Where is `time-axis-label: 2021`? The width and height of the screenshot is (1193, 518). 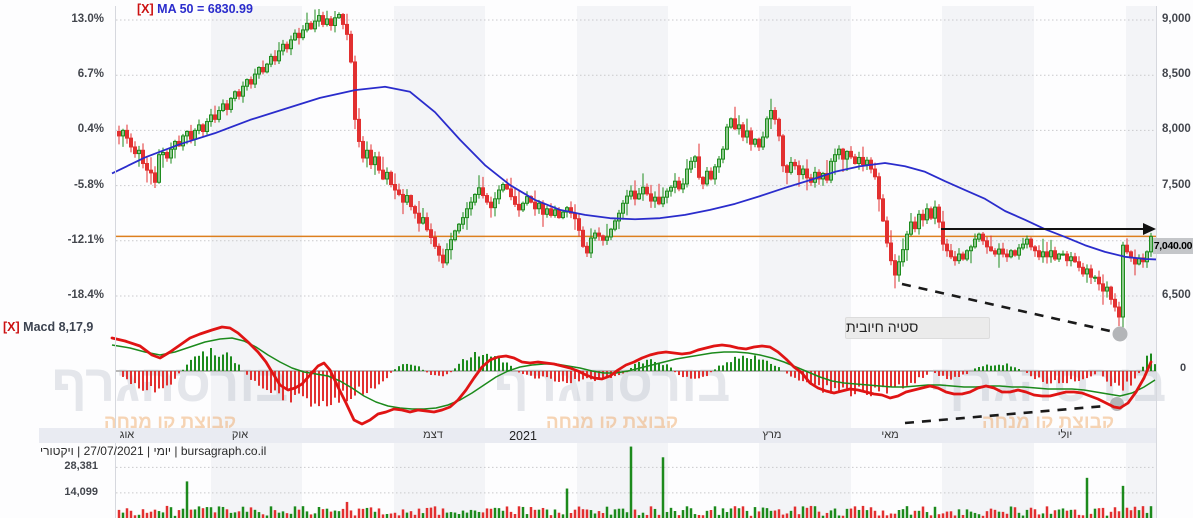 time-axis-label: 2021 is located at coordinates (523, 436).